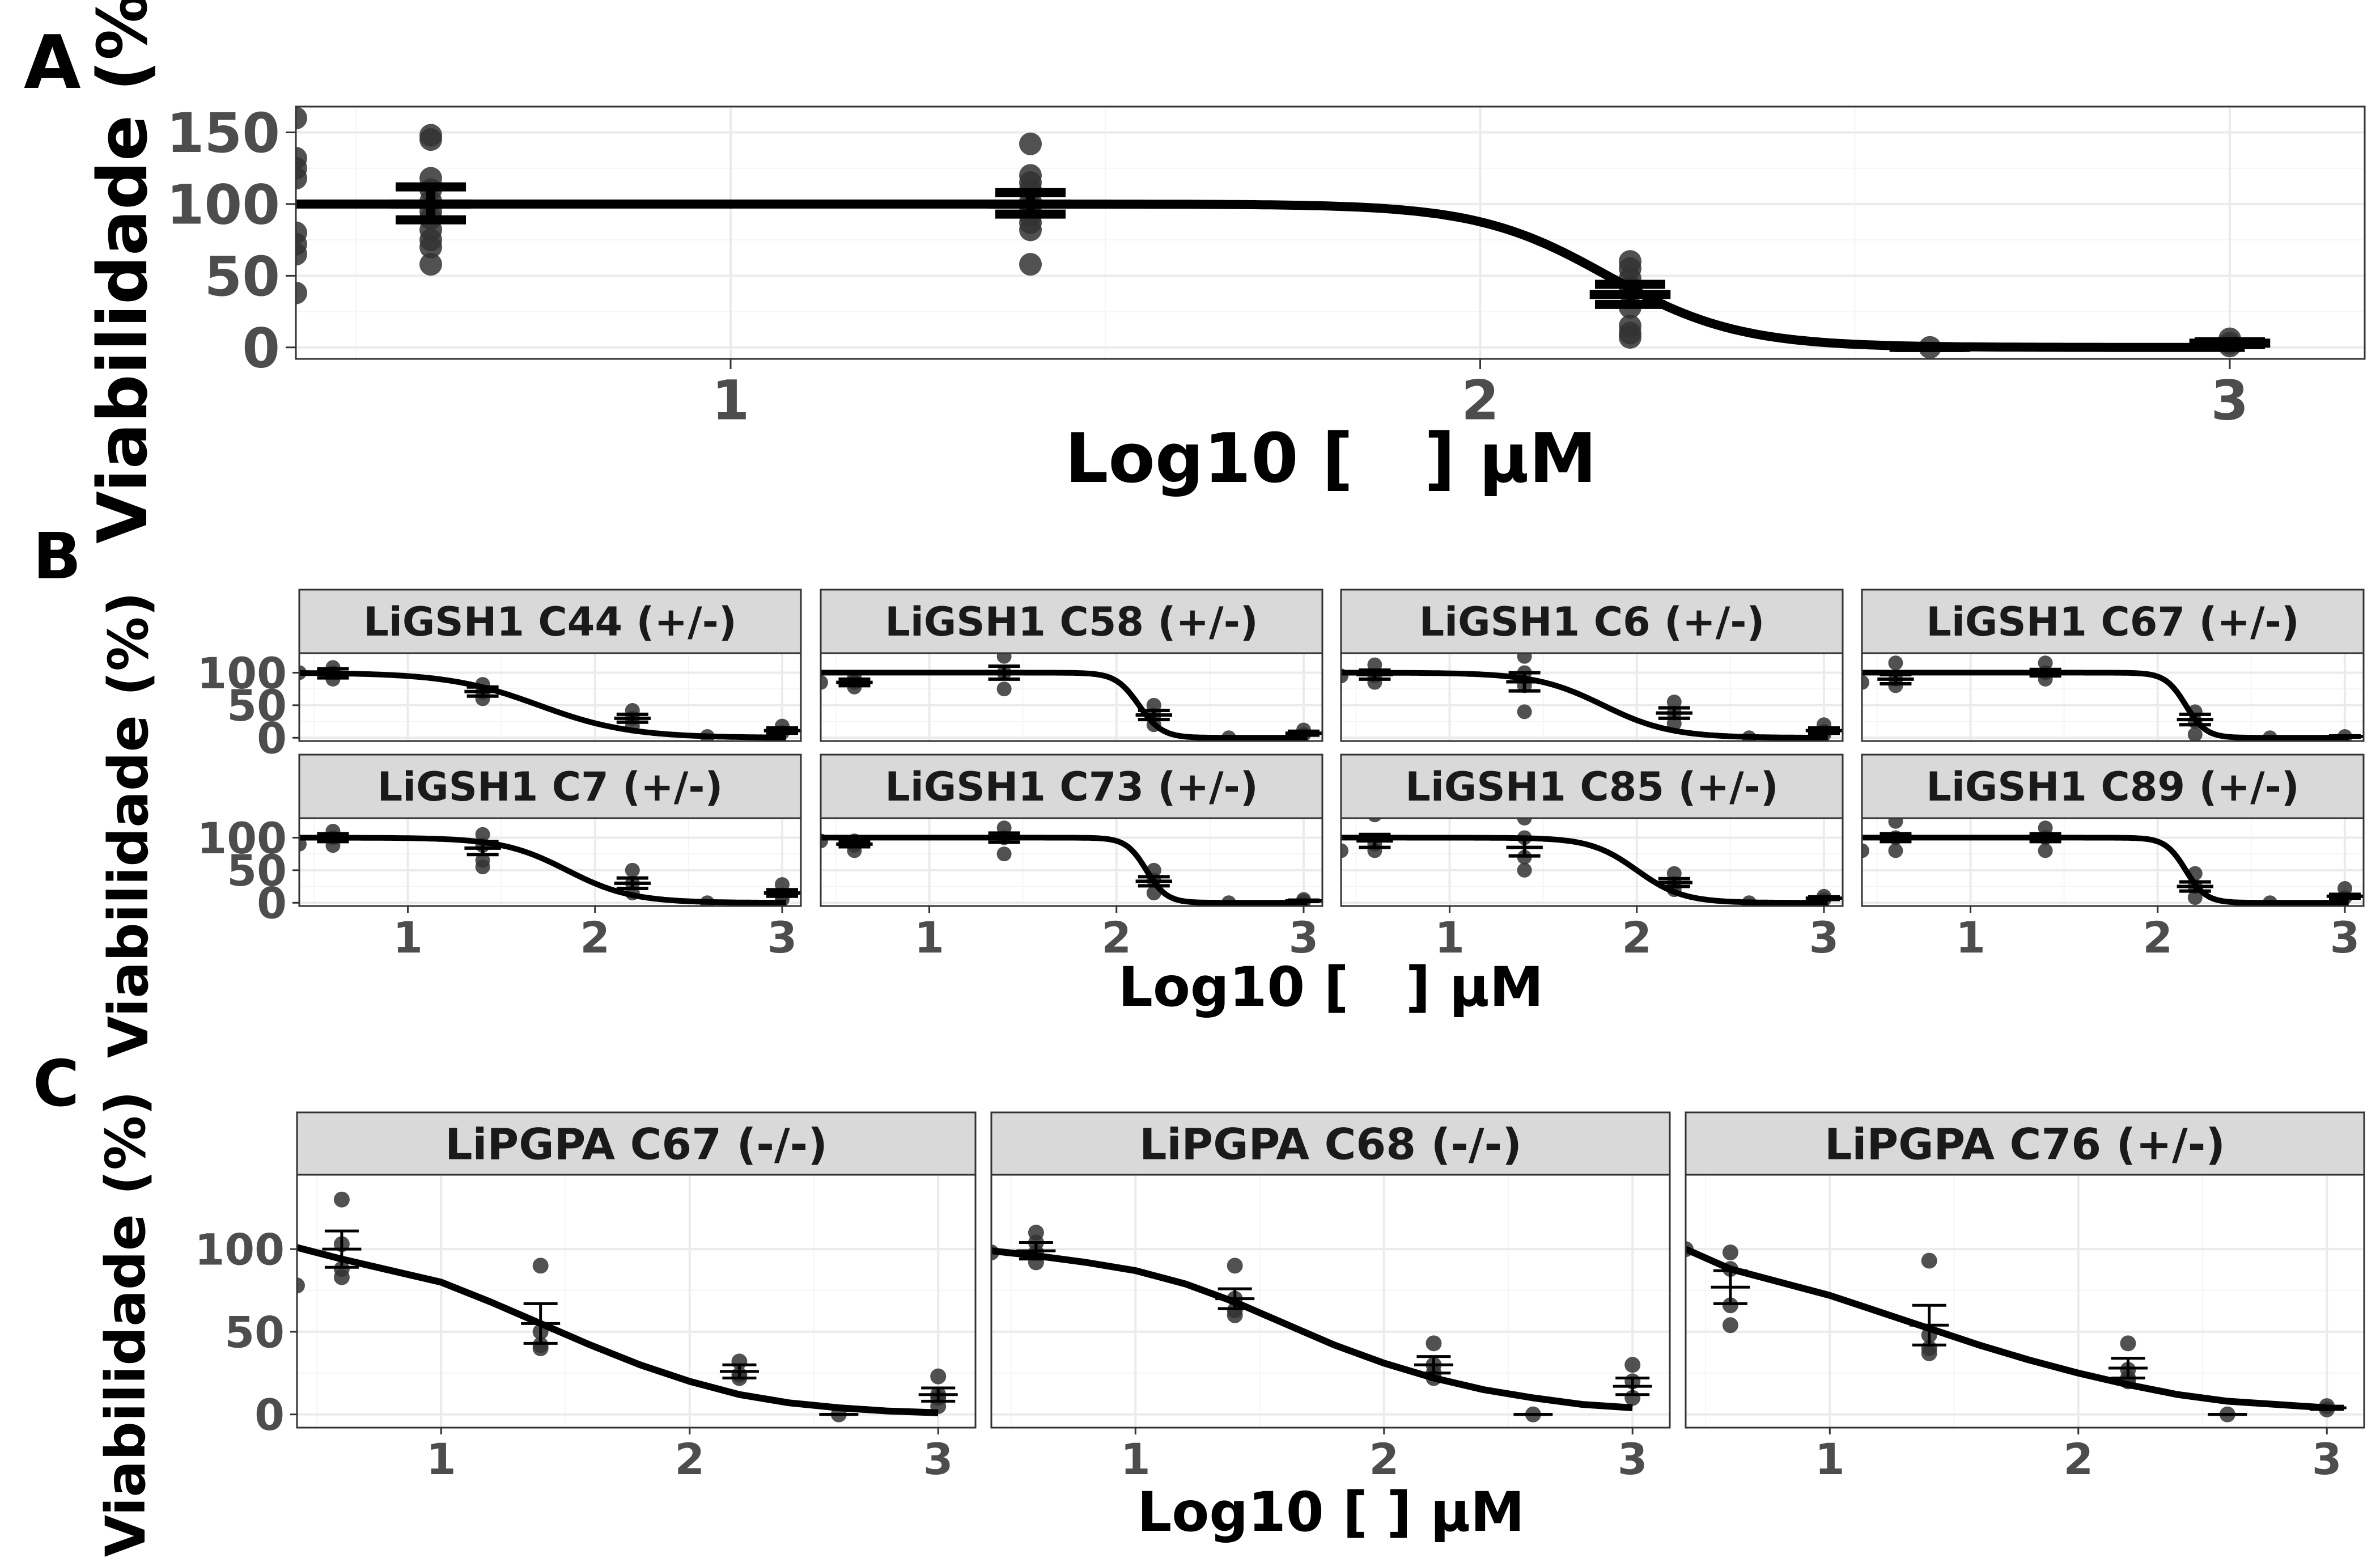  I want to click on panel-letter-c: C, so click(56, 1084).